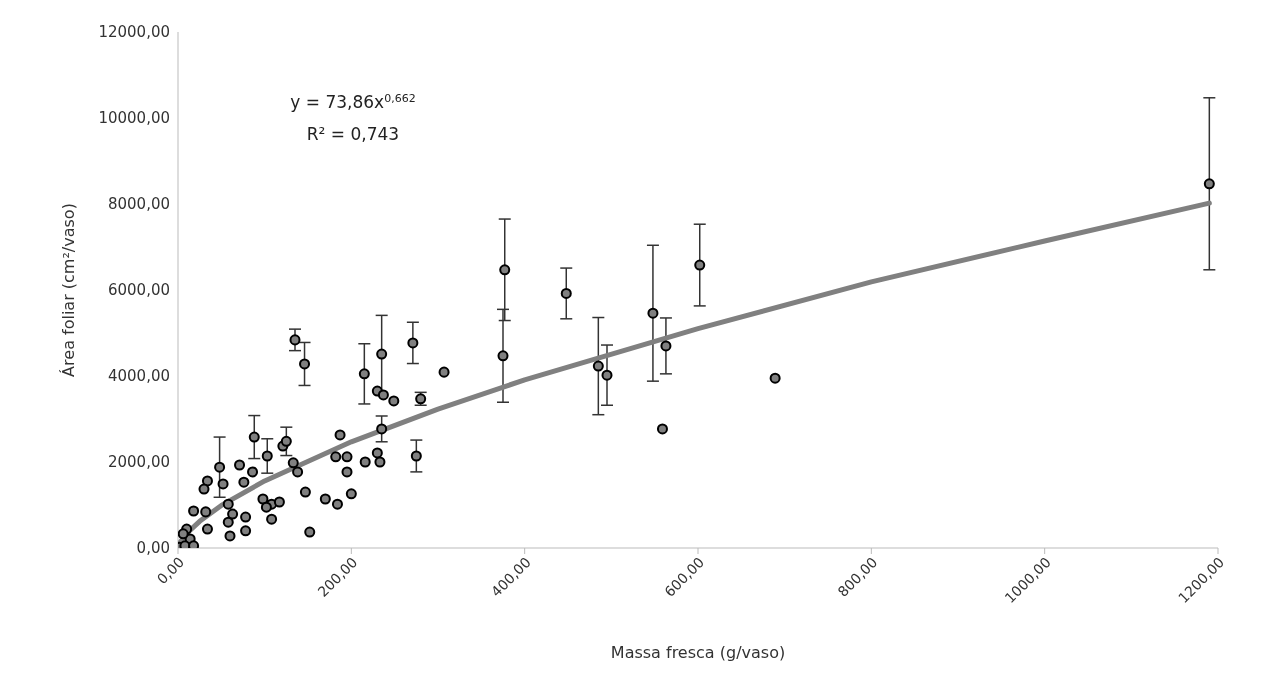  What do you see at coordinates (138, 290) in the screenshot?
I see `y-tick-label: 6000,00` at bounding box center [138, 290].